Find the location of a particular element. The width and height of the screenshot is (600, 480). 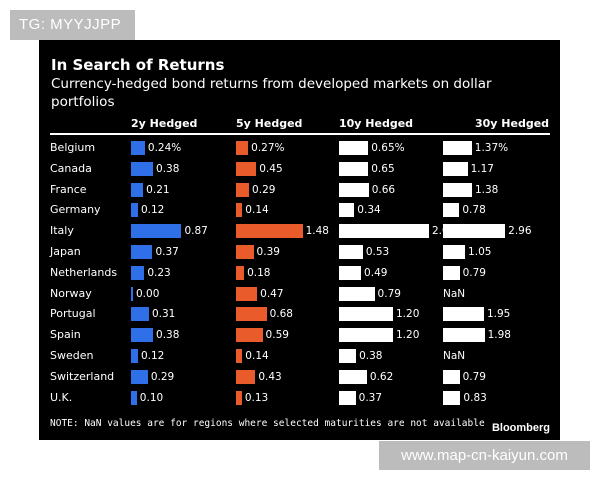

bar-value-label: 0.78 is located at coordinates (474, 210).